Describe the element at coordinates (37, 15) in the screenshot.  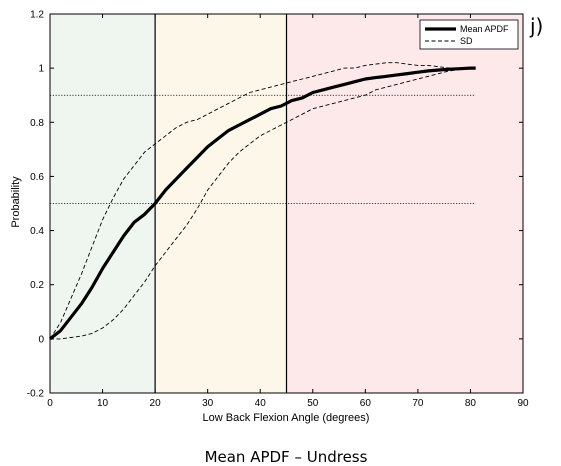
I see `y-tick-label: 1.2` at that location.